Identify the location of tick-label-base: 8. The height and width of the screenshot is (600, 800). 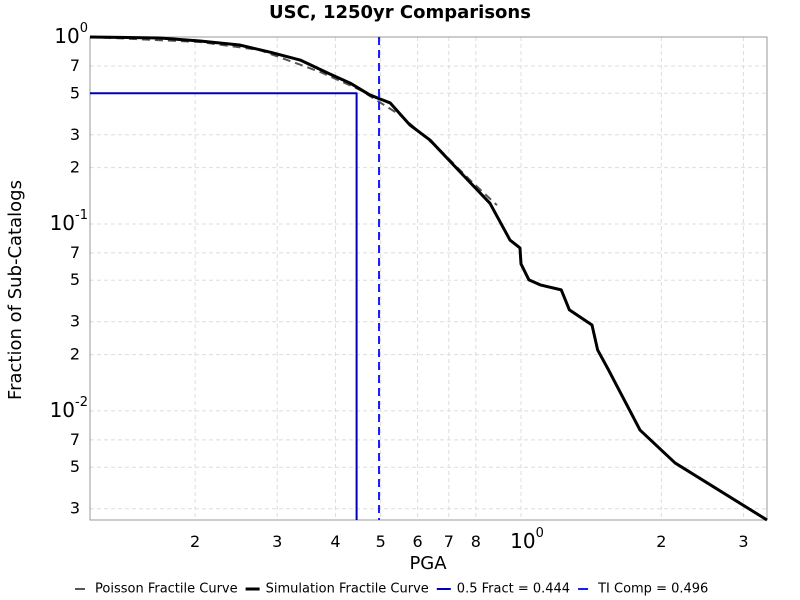
(476, 541).